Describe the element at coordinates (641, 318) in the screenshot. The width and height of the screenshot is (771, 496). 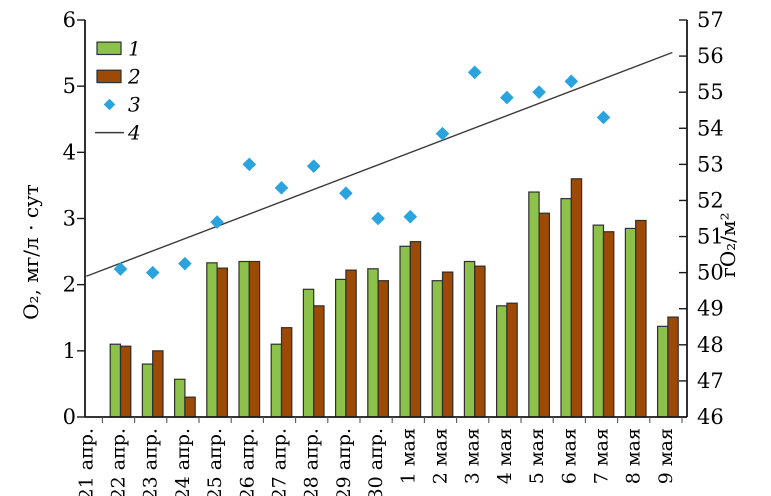
I see `bar-series2-8 мая` at that location.